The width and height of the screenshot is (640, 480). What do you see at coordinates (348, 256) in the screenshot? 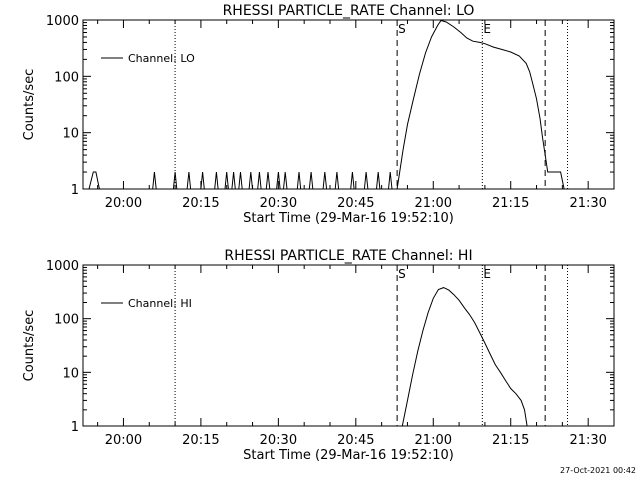
I see `chart-title: RHESSI PARTICLE_RATE Channel: HI` at bounding box center [348, 256].